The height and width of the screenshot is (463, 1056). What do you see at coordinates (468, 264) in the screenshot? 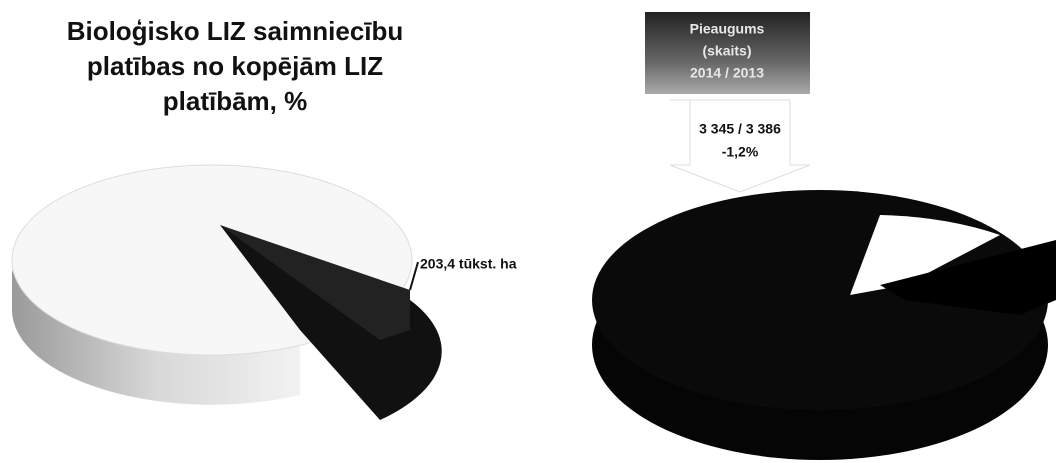
I see `slice-label: 203,4 tūkst. ha` at bounding box center [468, 264].